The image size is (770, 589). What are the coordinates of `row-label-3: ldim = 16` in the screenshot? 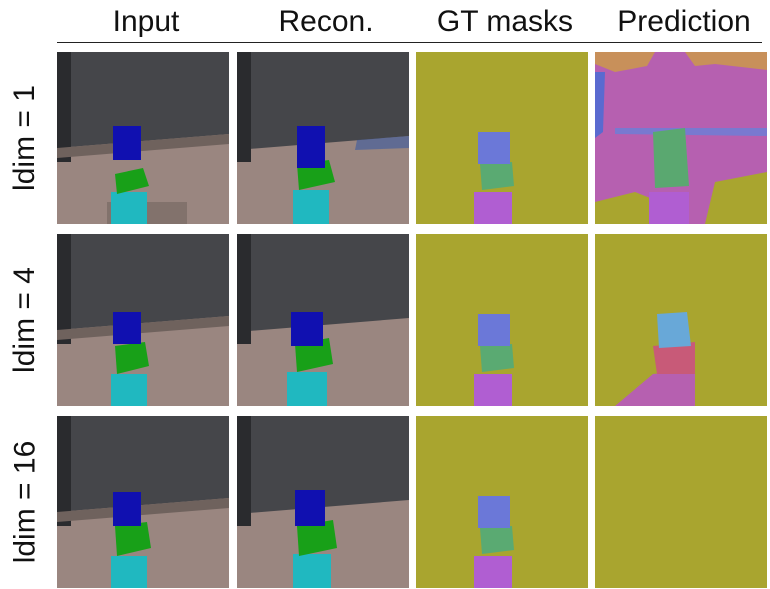 It's located at (25, 502).